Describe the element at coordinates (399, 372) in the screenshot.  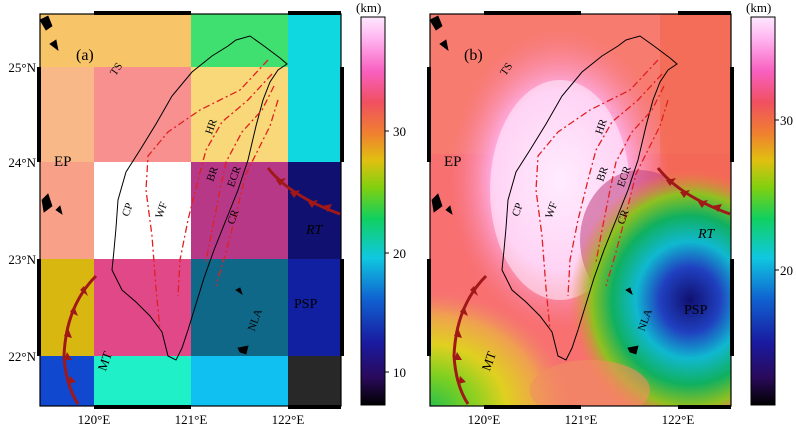
I see `colorbar-tick-10: 10` at that location.